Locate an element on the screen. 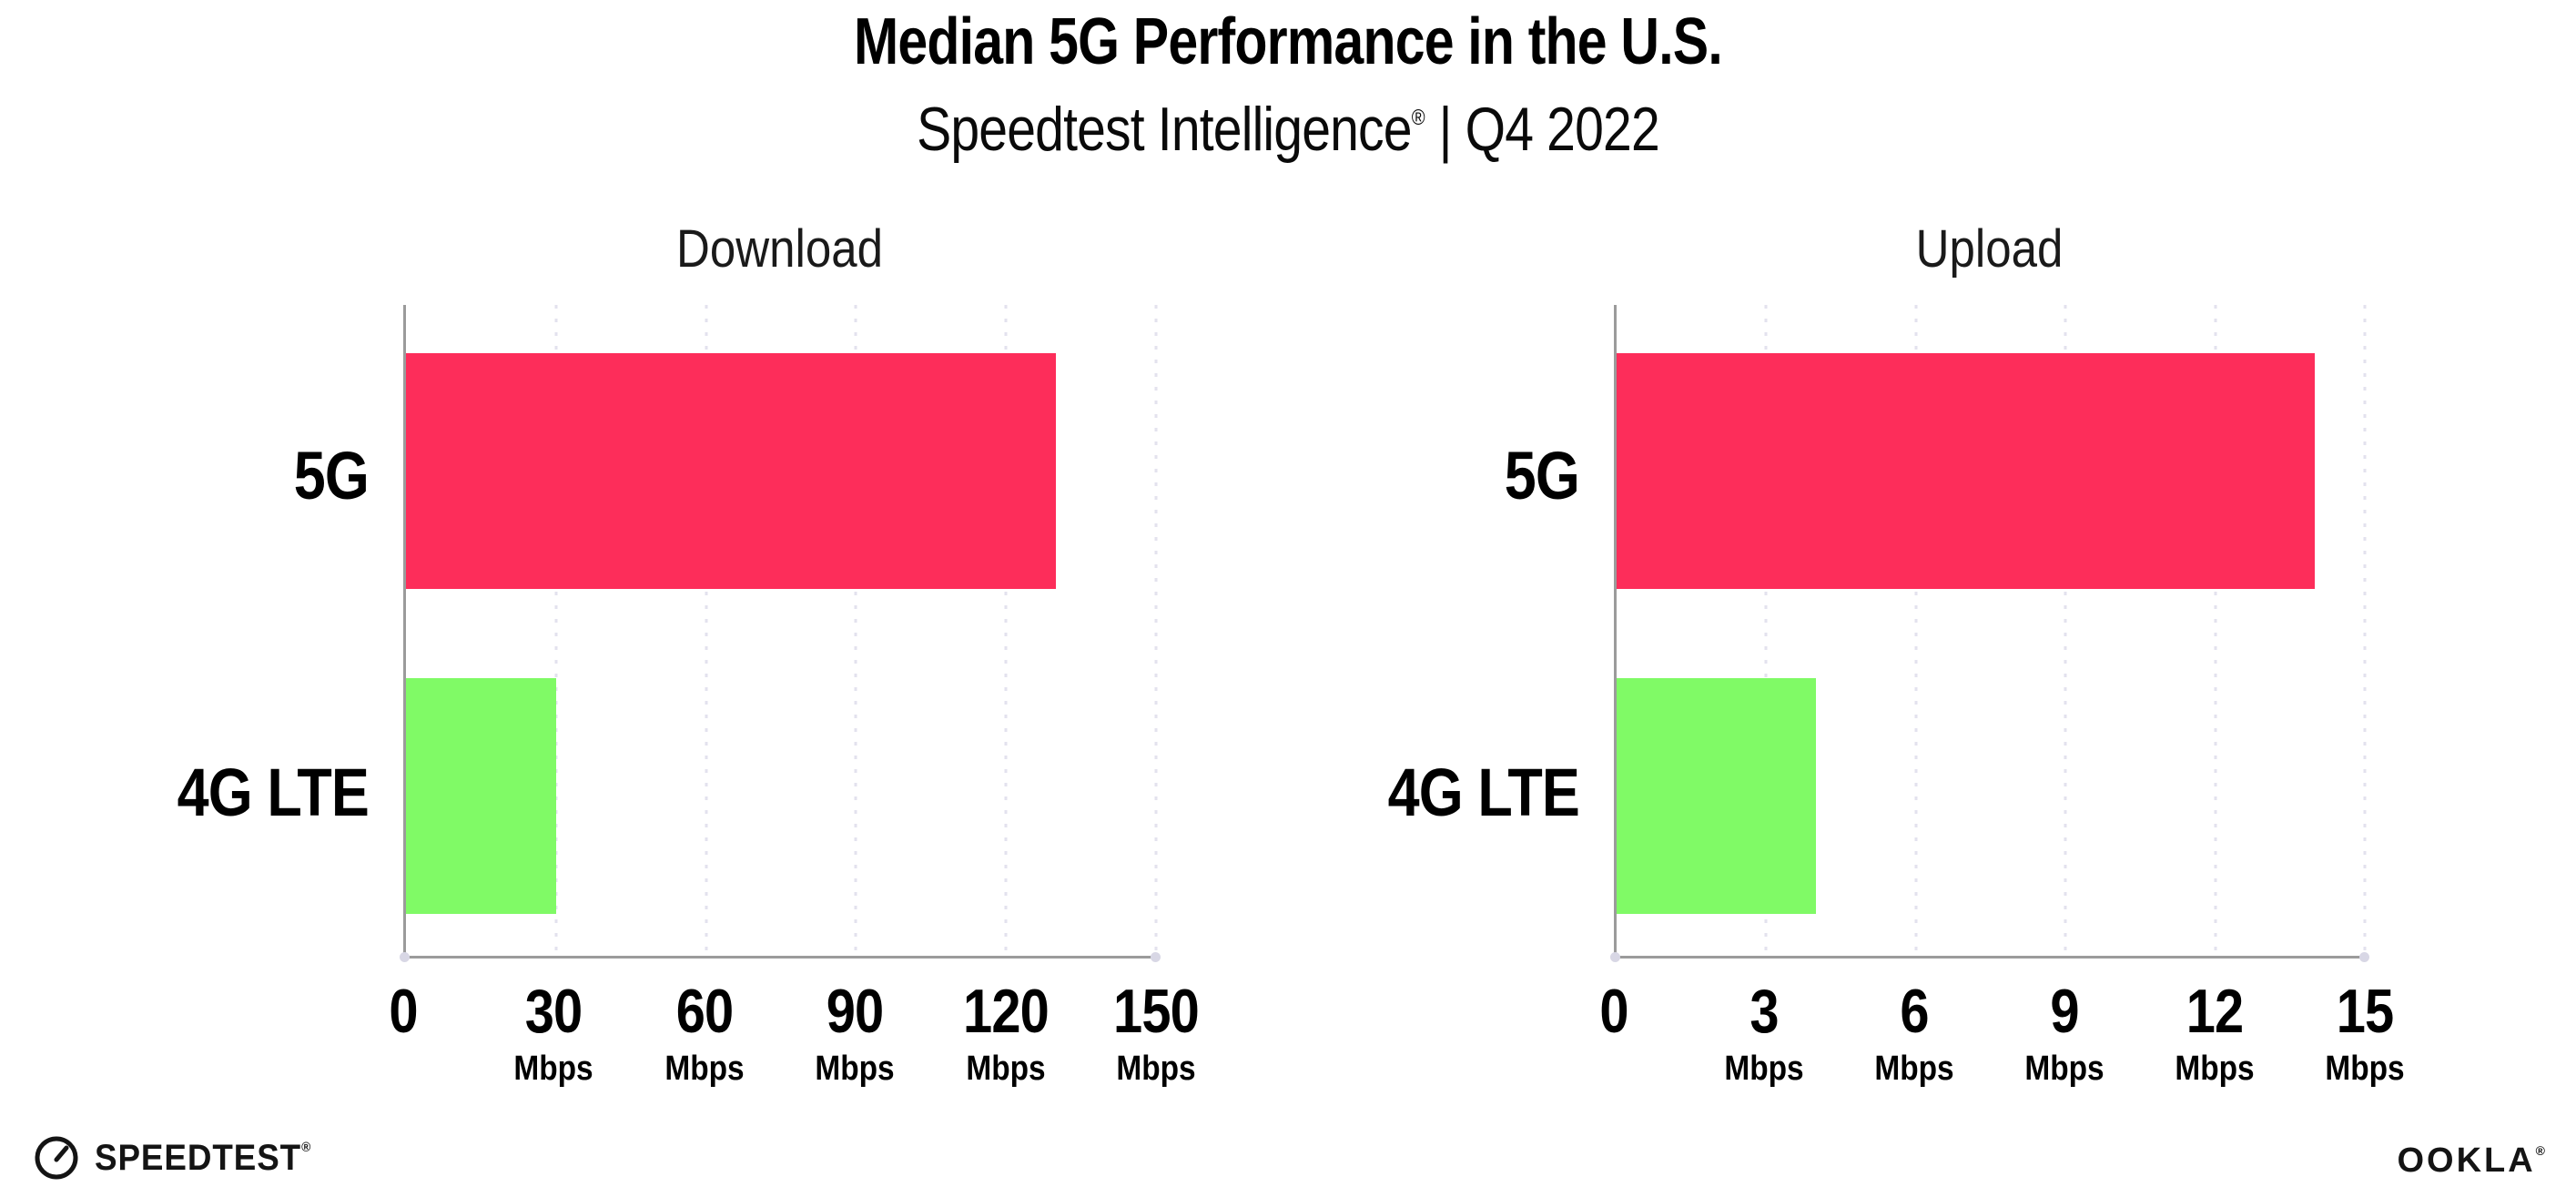 This screenshot has width=2576, height=1197. bar-4g-lte-upload is located at coordinates (1717, 796).